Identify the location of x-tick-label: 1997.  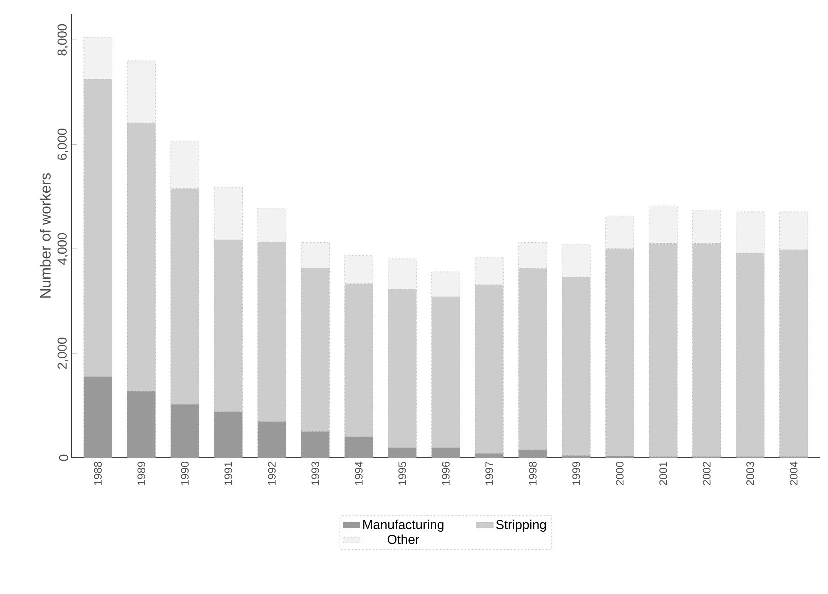
(490, 474).